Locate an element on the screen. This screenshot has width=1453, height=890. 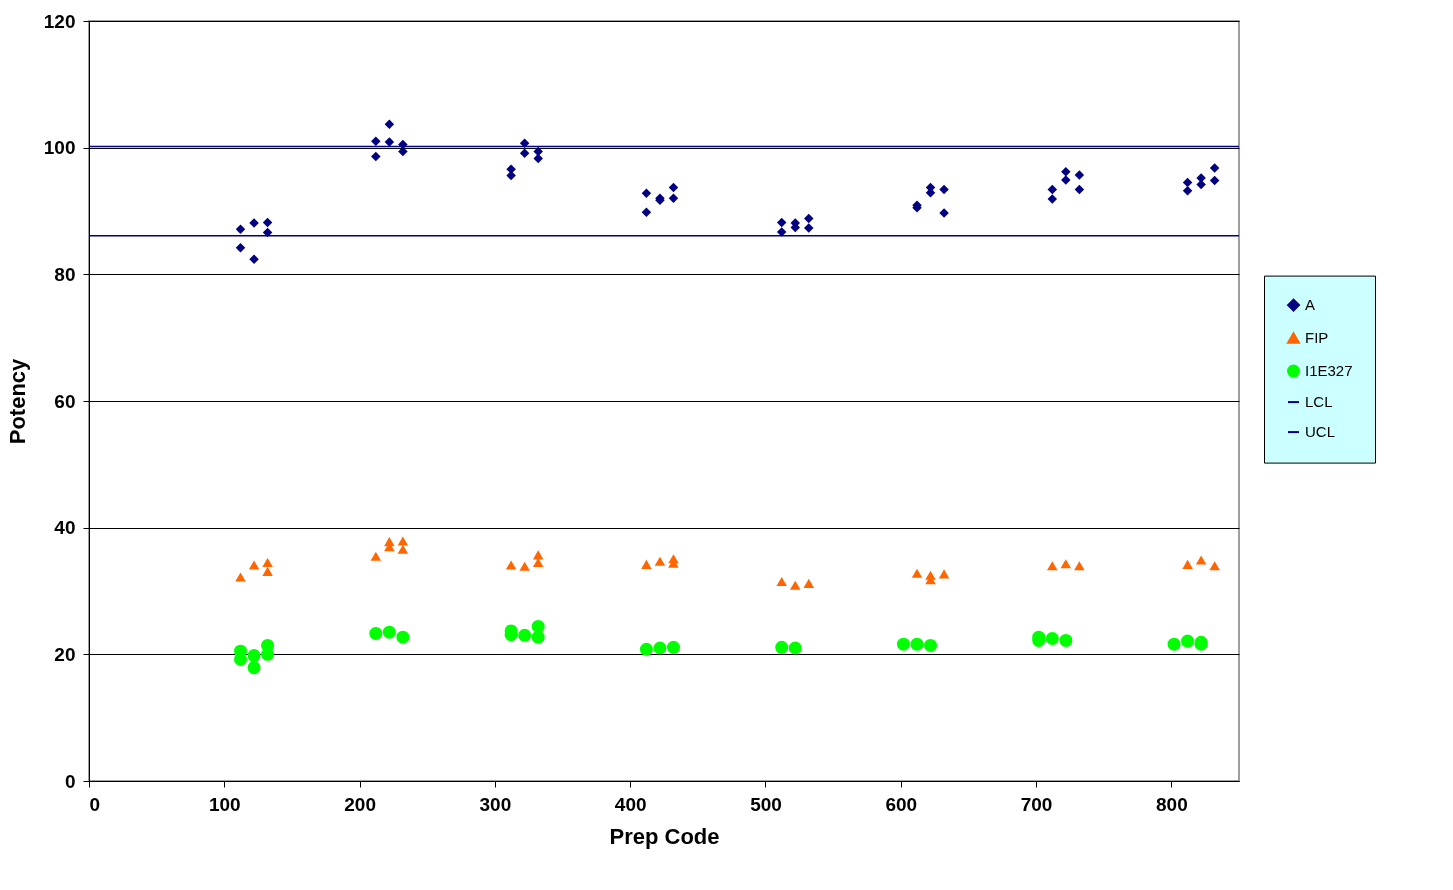
y-tick-label: 40 is located at coordinates (65, 528).